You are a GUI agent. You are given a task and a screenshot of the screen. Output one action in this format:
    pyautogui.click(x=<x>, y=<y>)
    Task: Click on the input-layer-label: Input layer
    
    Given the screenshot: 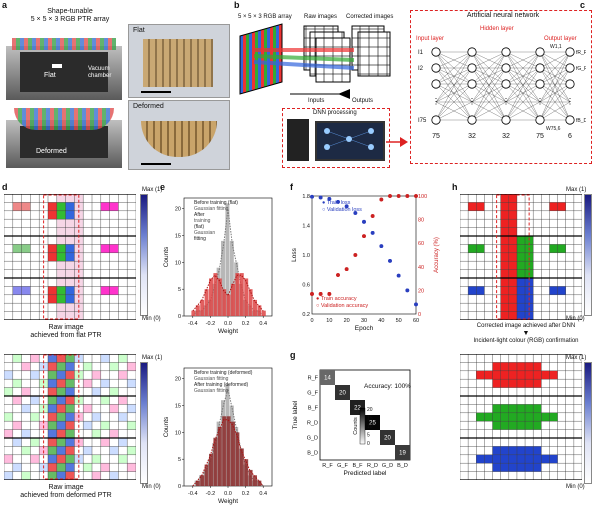 What is the action you would take?
    pyautogui.click(x=430, y=39)
    